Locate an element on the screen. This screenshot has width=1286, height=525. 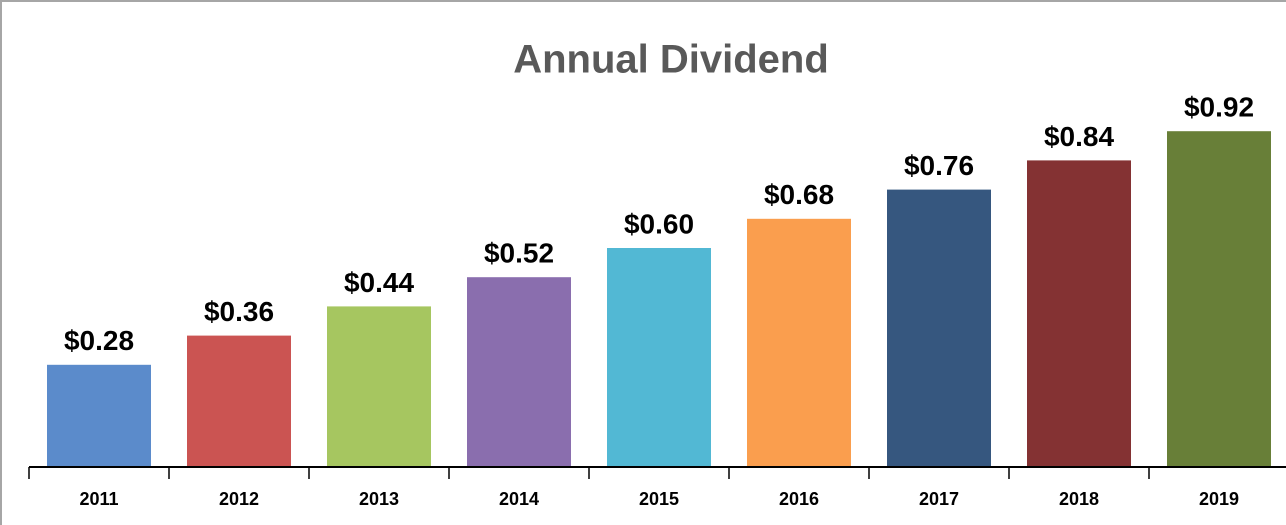
value-label: $0.36 is located at coordinates (239, 311).